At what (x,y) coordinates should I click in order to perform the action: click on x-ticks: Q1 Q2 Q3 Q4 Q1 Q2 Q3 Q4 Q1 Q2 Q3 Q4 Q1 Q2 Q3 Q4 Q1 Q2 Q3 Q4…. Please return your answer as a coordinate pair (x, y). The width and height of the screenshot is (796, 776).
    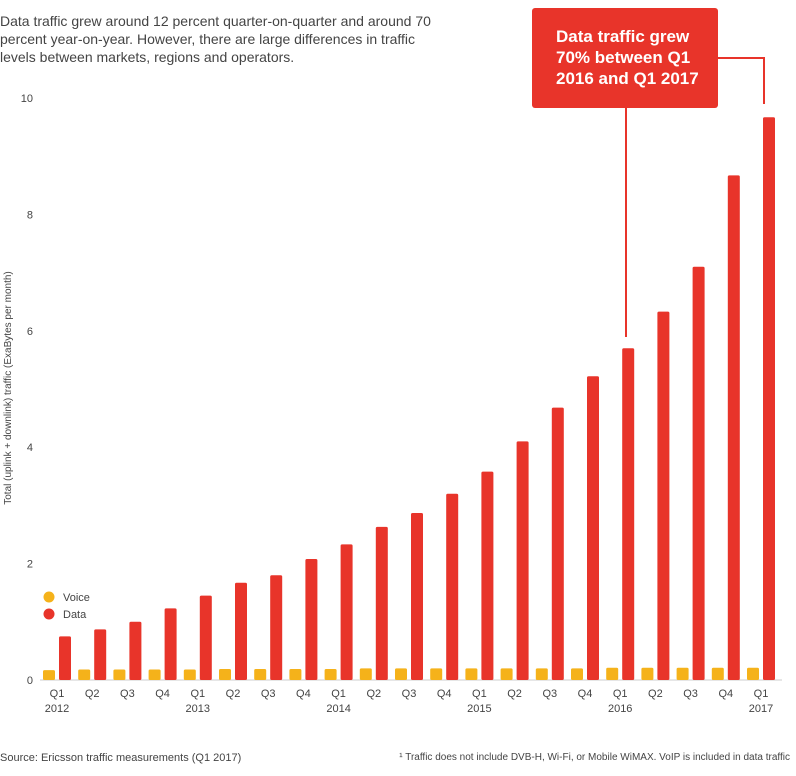
    Looking at the image, I should click on (409, 701).